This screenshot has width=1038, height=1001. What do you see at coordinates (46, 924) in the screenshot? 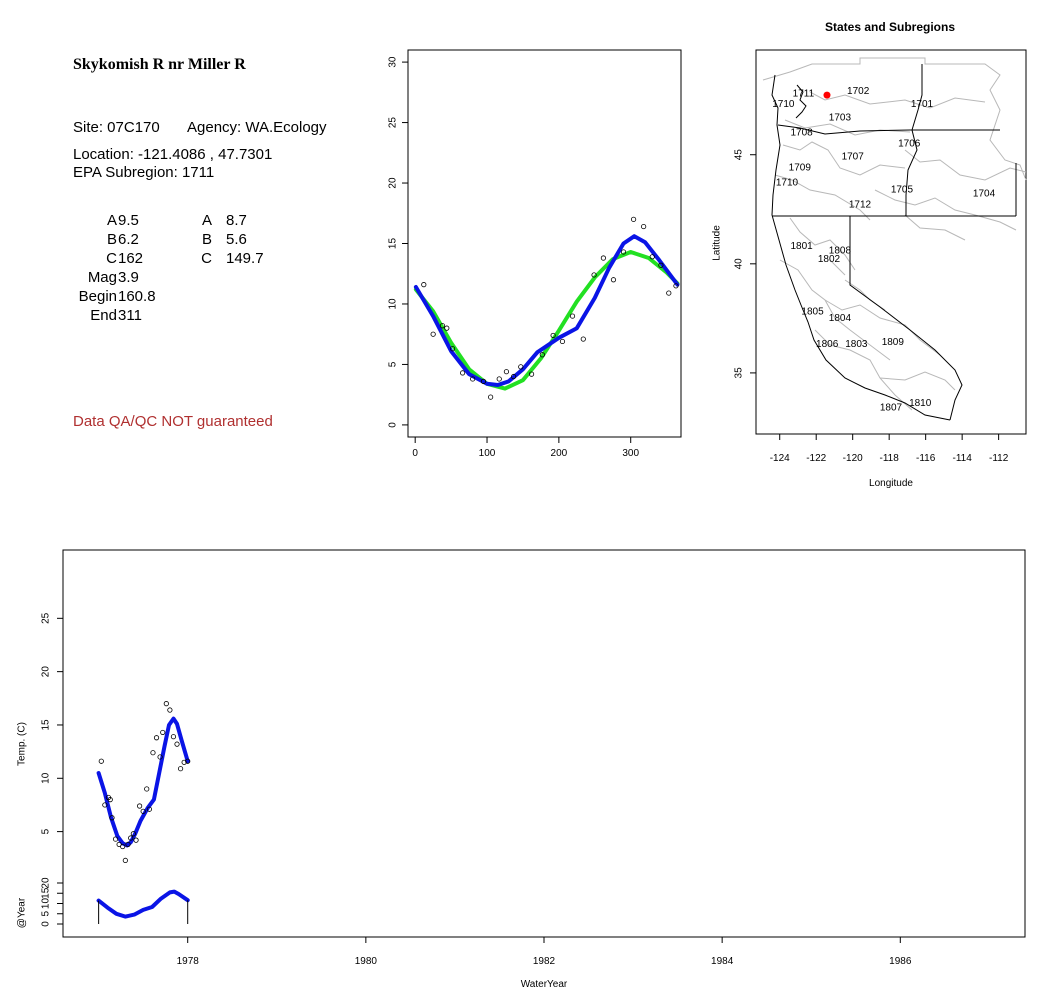
I see `ts-lower-y-tick-label: 0` at bounding box center [46, 924].